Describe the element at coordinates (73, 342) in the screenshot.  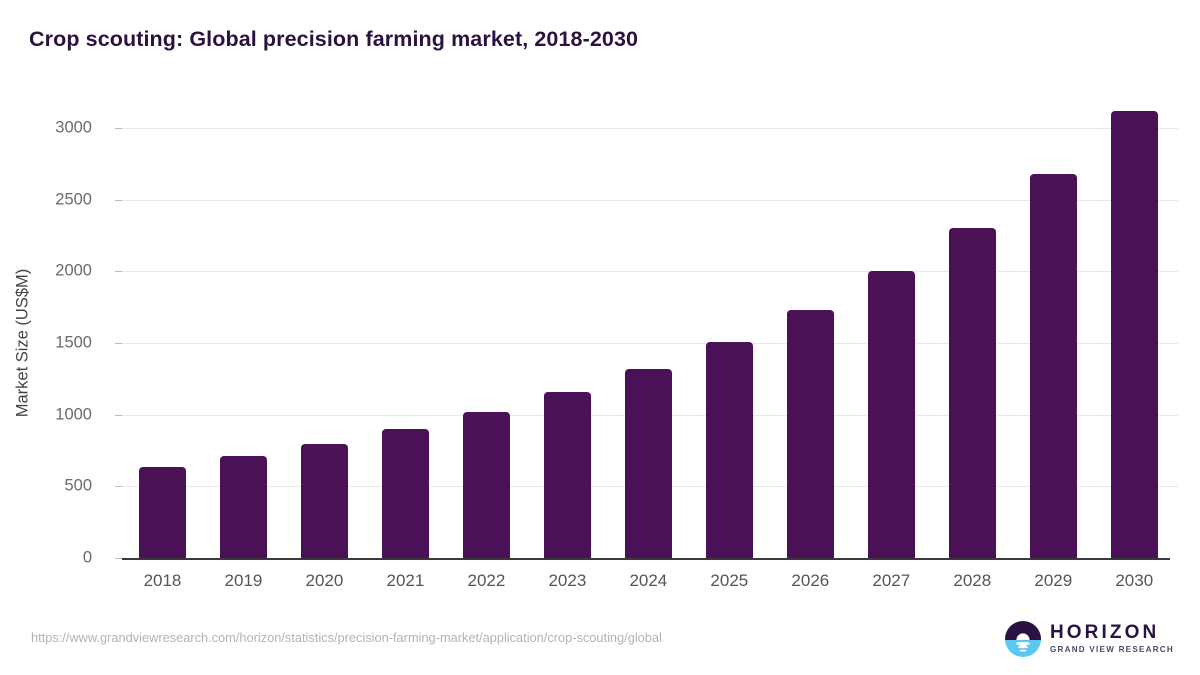
I see `y-tick-label: 1500` at that location.